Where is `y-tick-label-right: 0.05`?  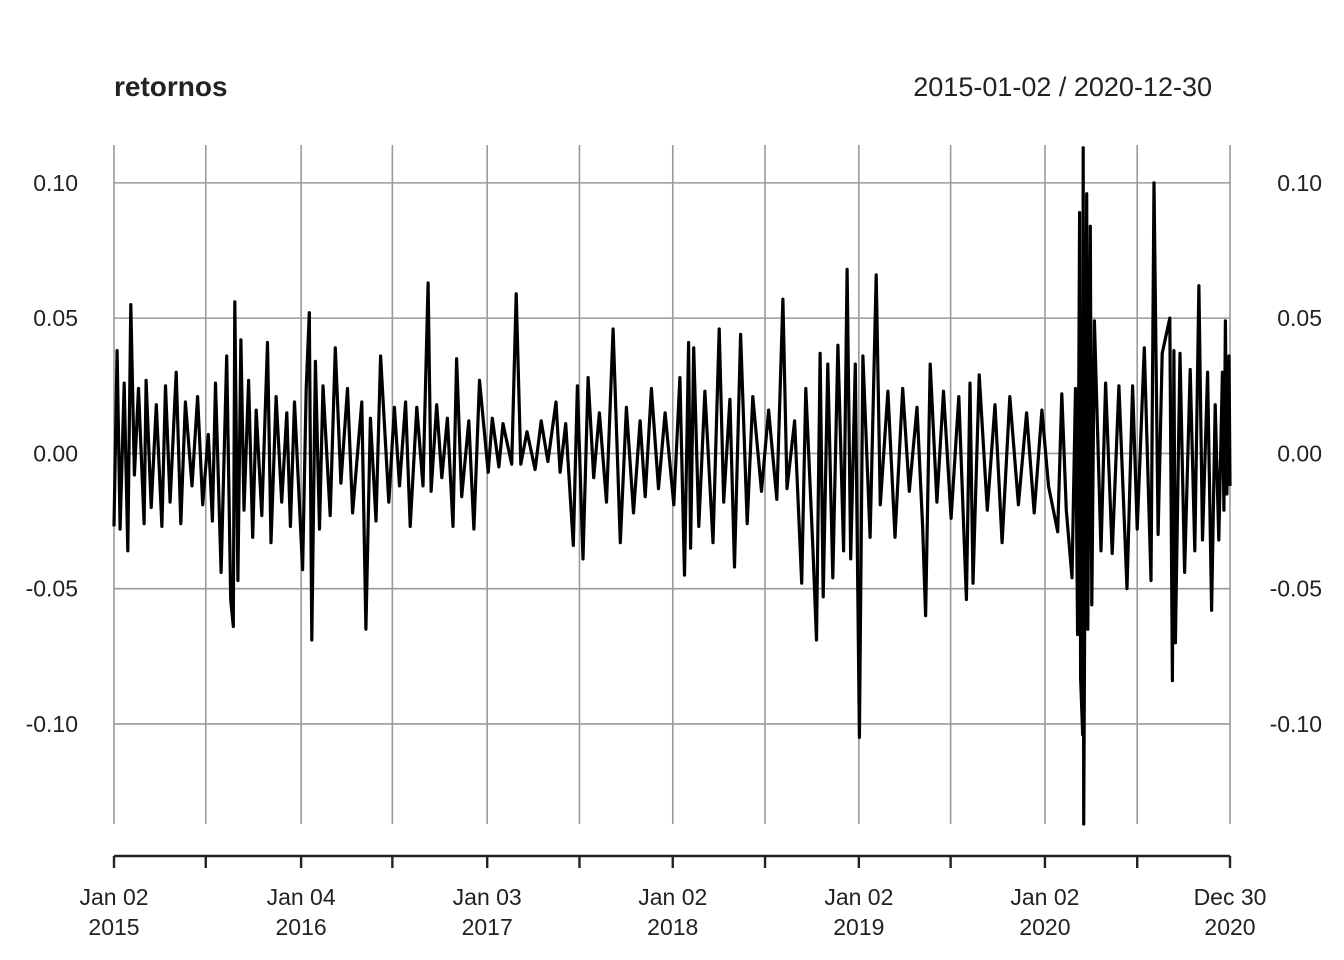
y-tick-label-right: 0.05 is located at coordinates (1299, 318).